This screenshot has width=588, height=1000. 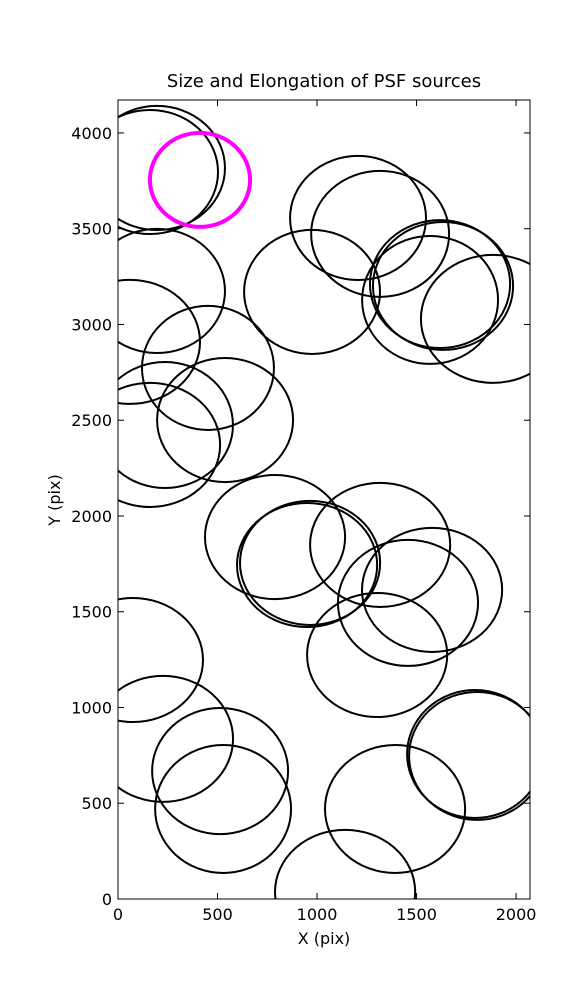 I want to click on y-tick-label: 500, so click(x=96, y=803).